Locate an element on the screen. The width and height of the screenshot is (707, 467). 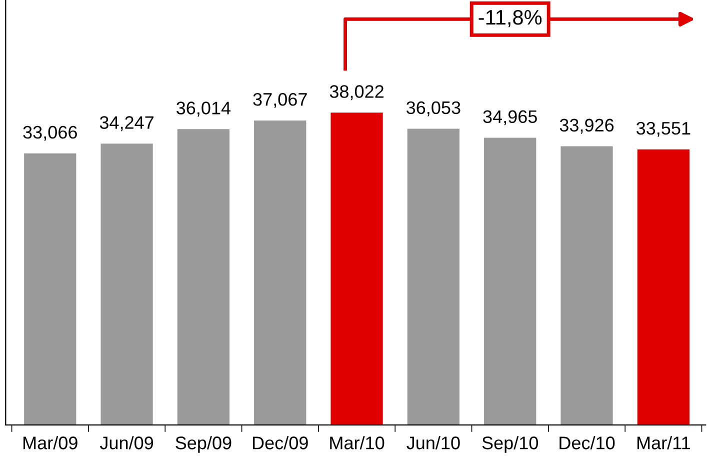
data-label: 33,926 is located at coordinates (587, 126).